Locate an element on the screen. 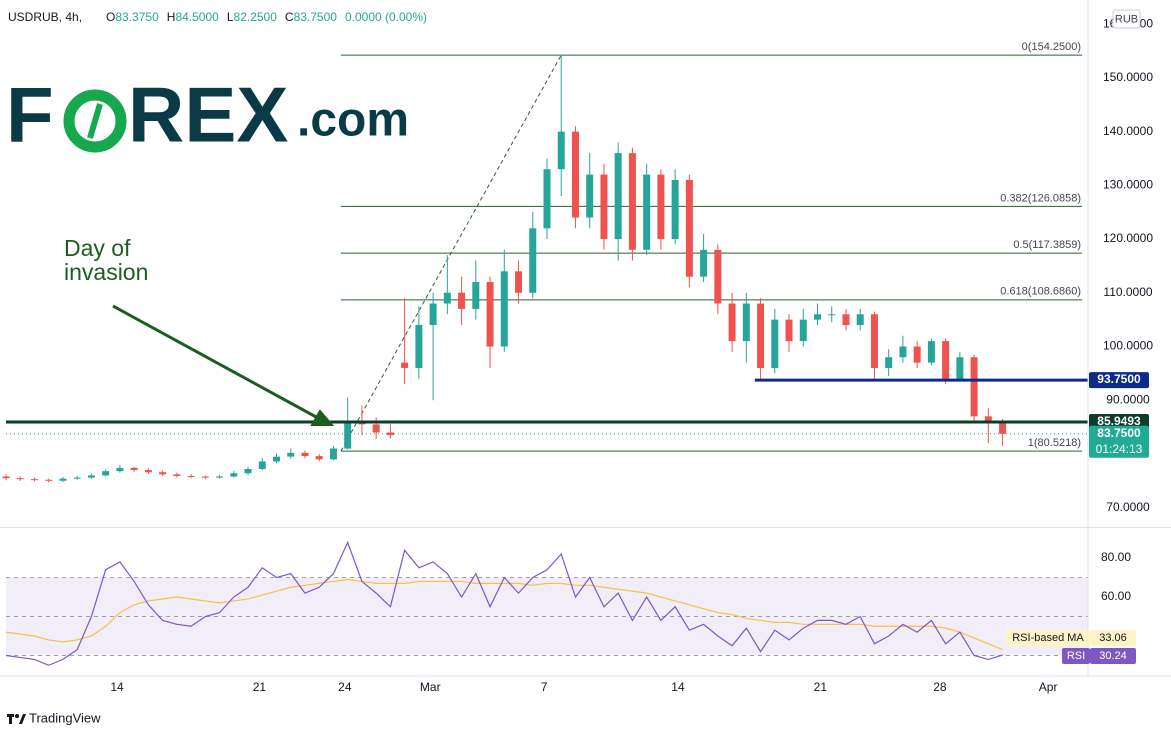 The height and width of the screenshot is (737, 1171). ohlc-key: C is located at coordinates (289, 17).